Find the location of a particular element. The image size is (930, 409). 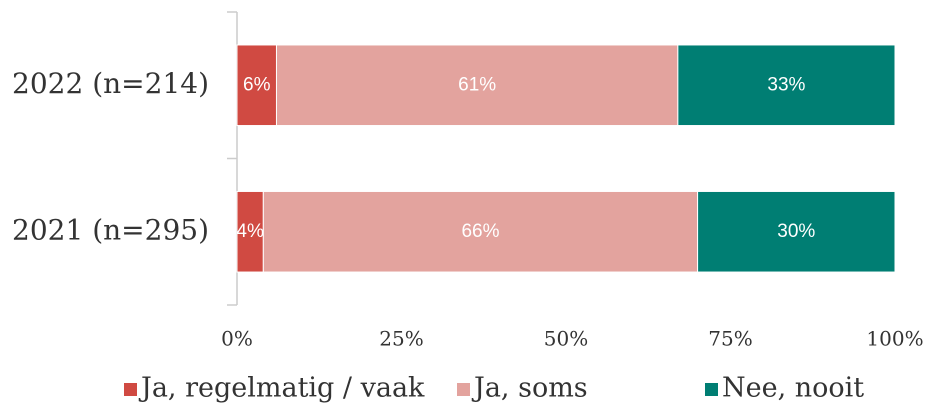

value-label: 30% is located at coordinates (796, 231).